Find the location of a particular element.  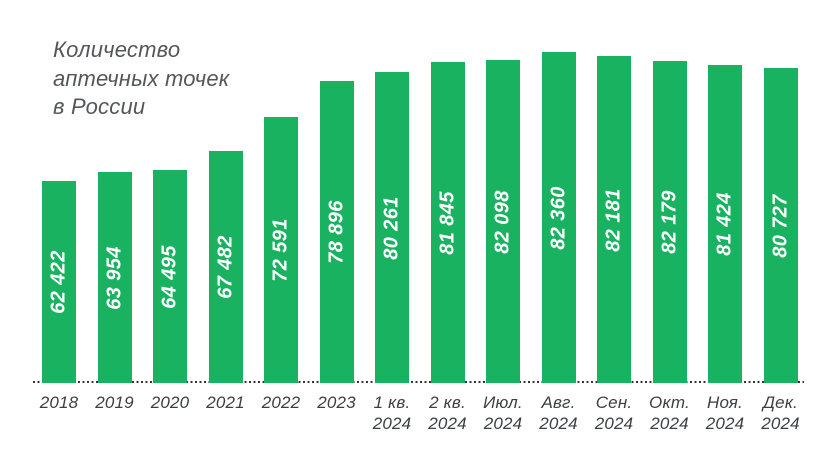

x-axis-label-2-кв-2024: 2 кв. 2024 is located at coordinates (448, 413).